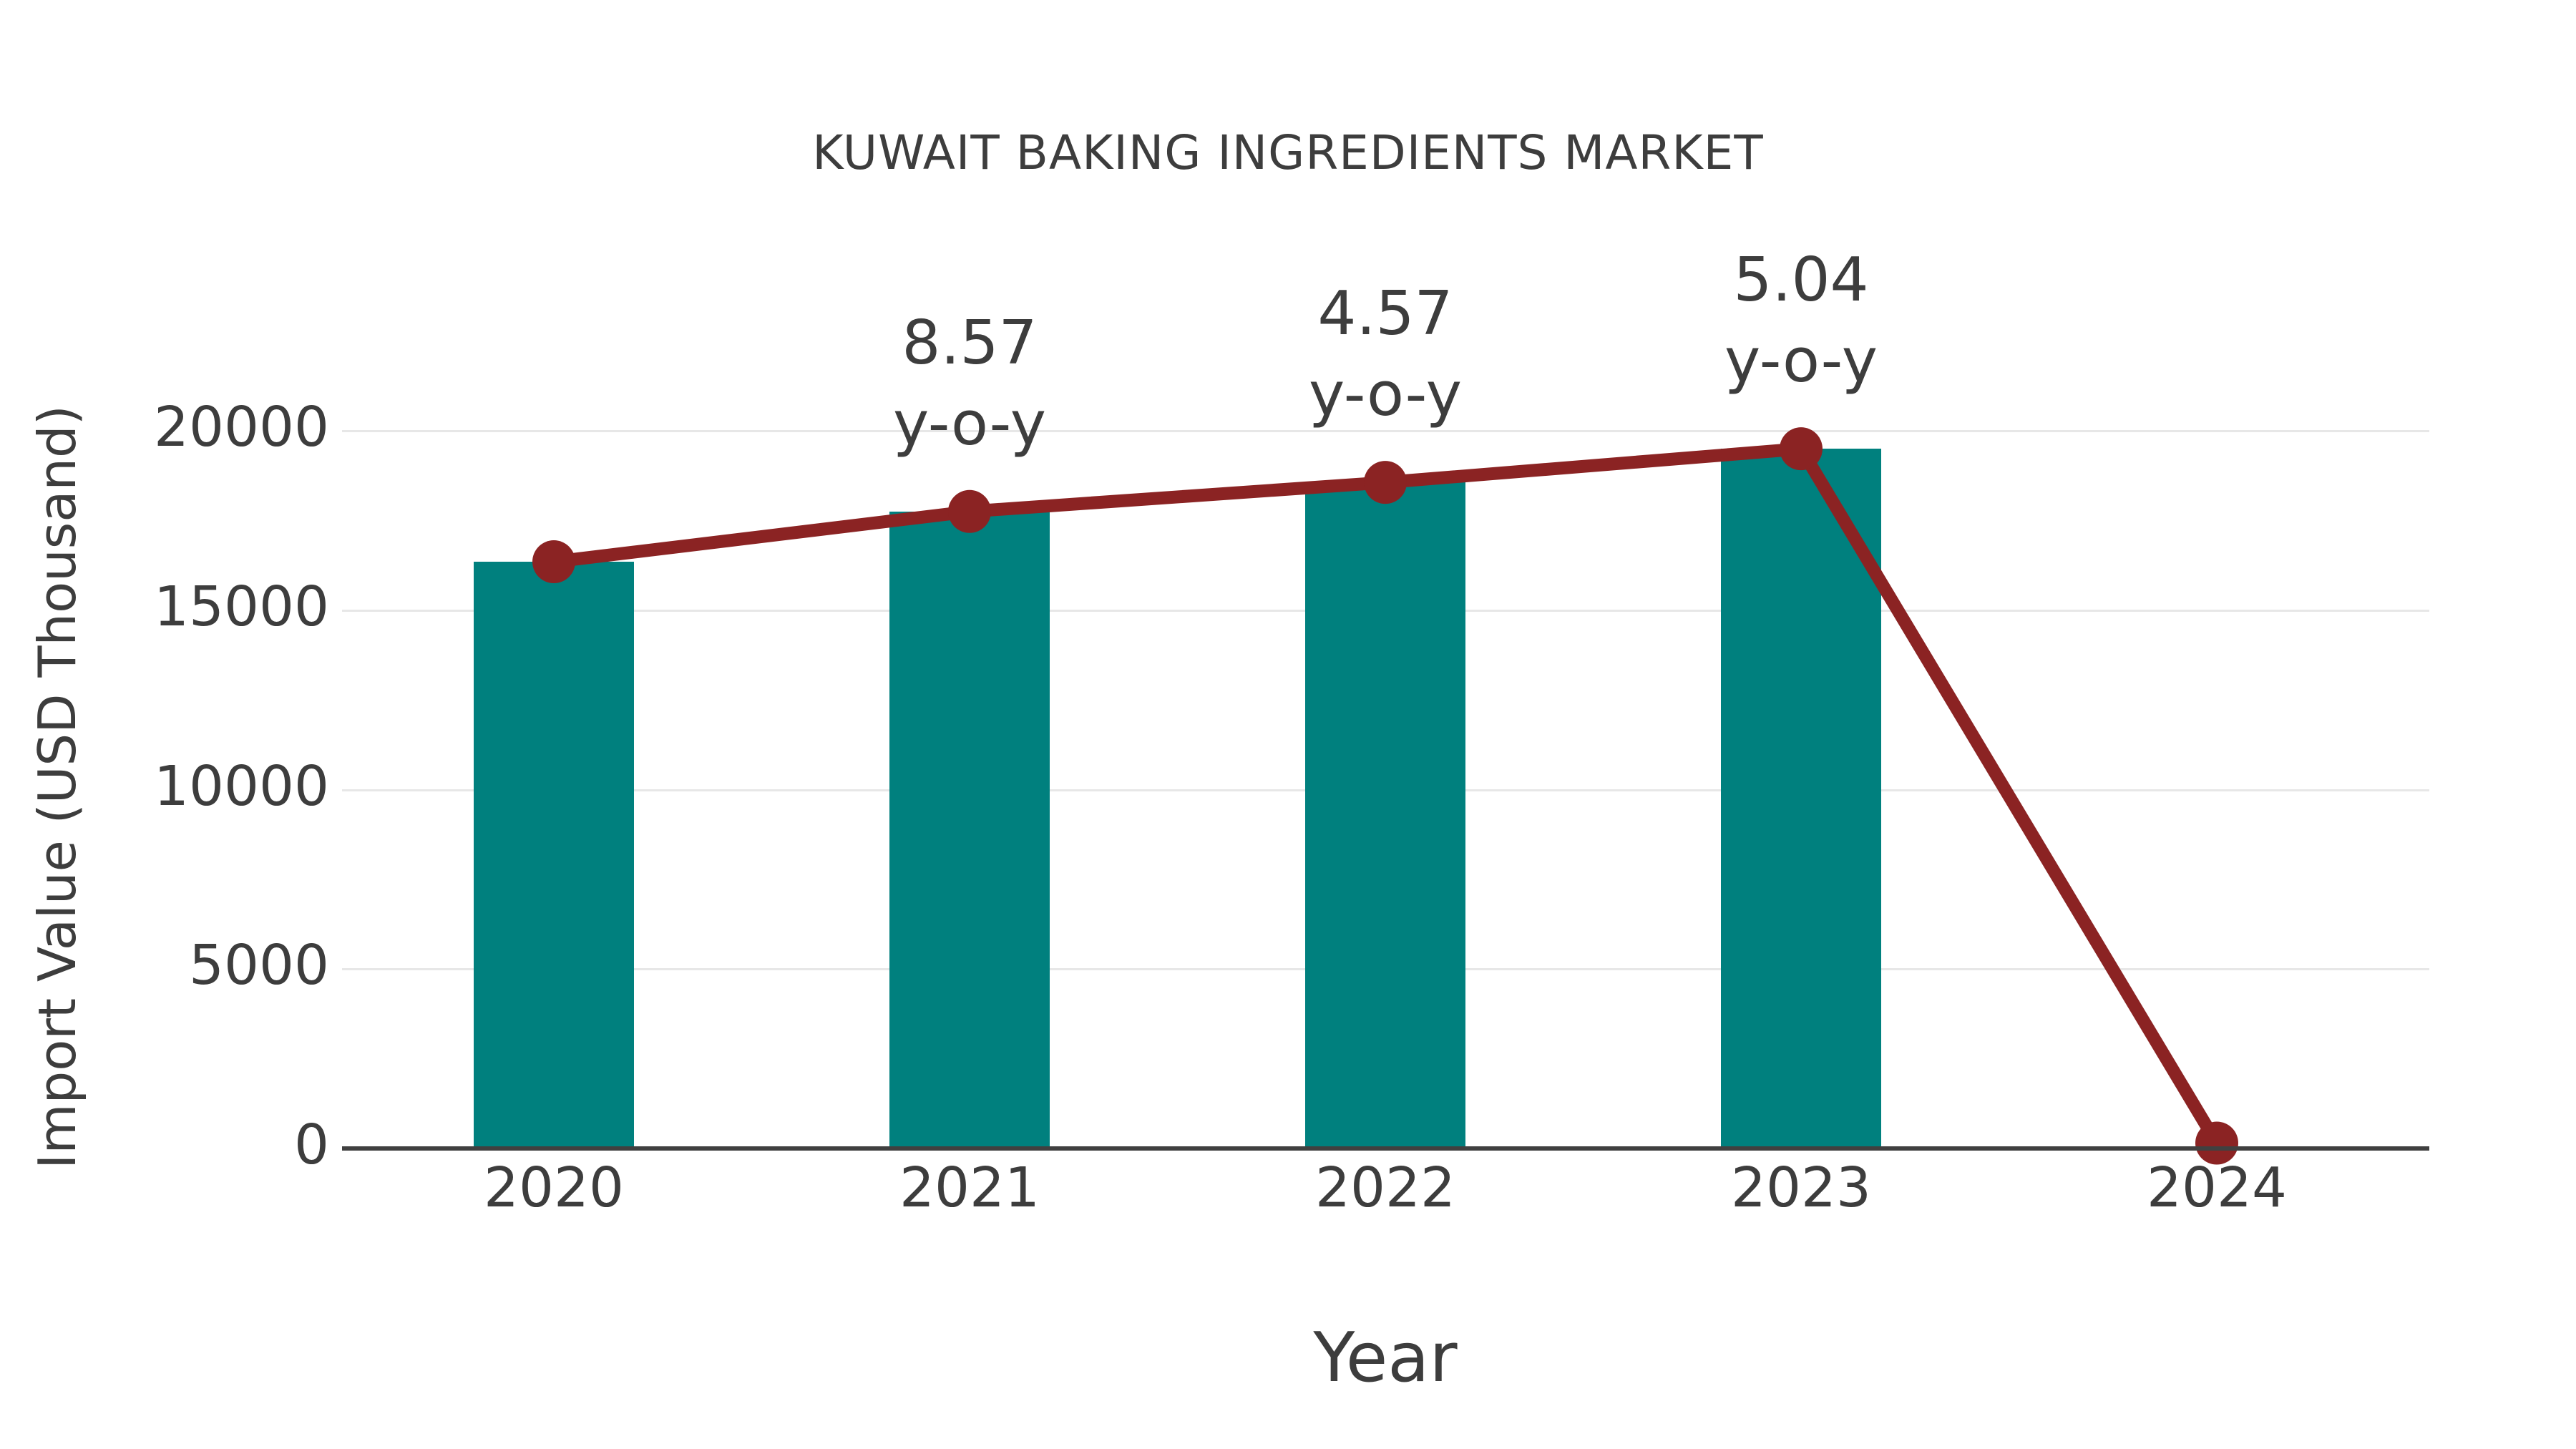  What do you see at coordinates (554, 855) in the screenshot?
I see `bar-2020` at bounding box center [554, 855].